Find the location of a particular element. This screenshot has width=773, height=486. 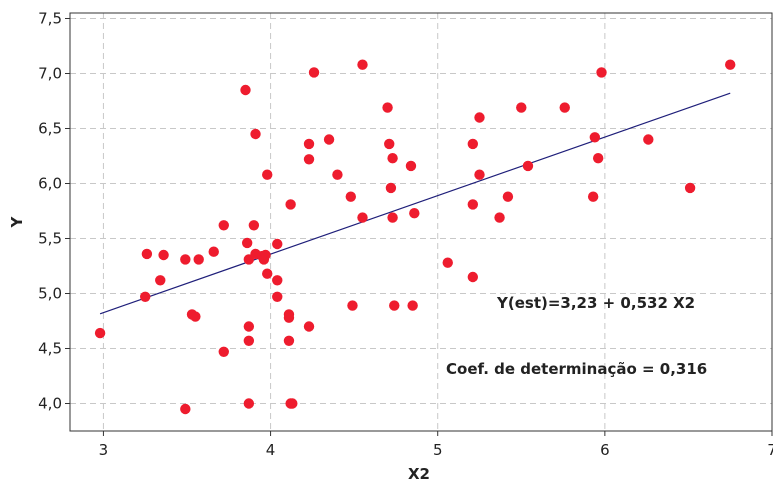

x-tick-label: 7 is located at coordinates (770, 450).